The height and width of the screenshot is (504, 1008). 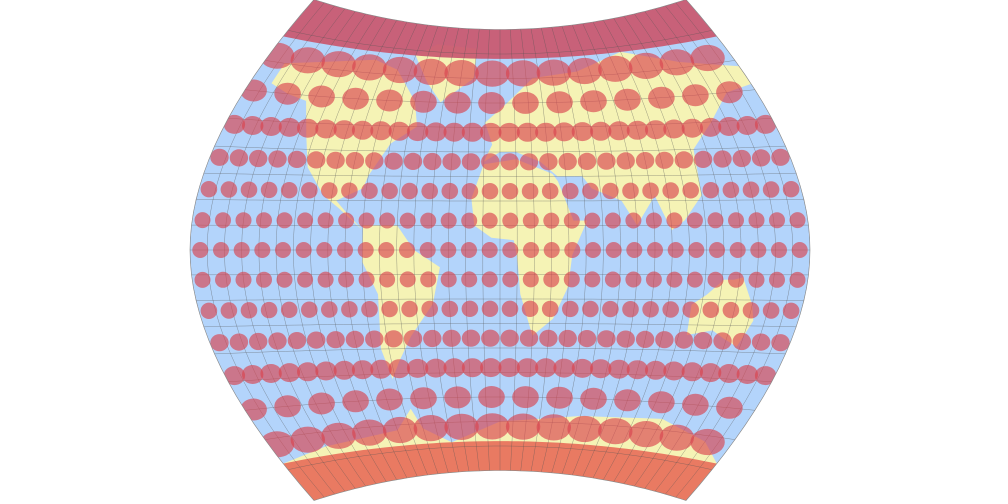 What do you see at coordinates (500, 325) in the screenshot?
I see `parallel` at bounding box center [500, 325].